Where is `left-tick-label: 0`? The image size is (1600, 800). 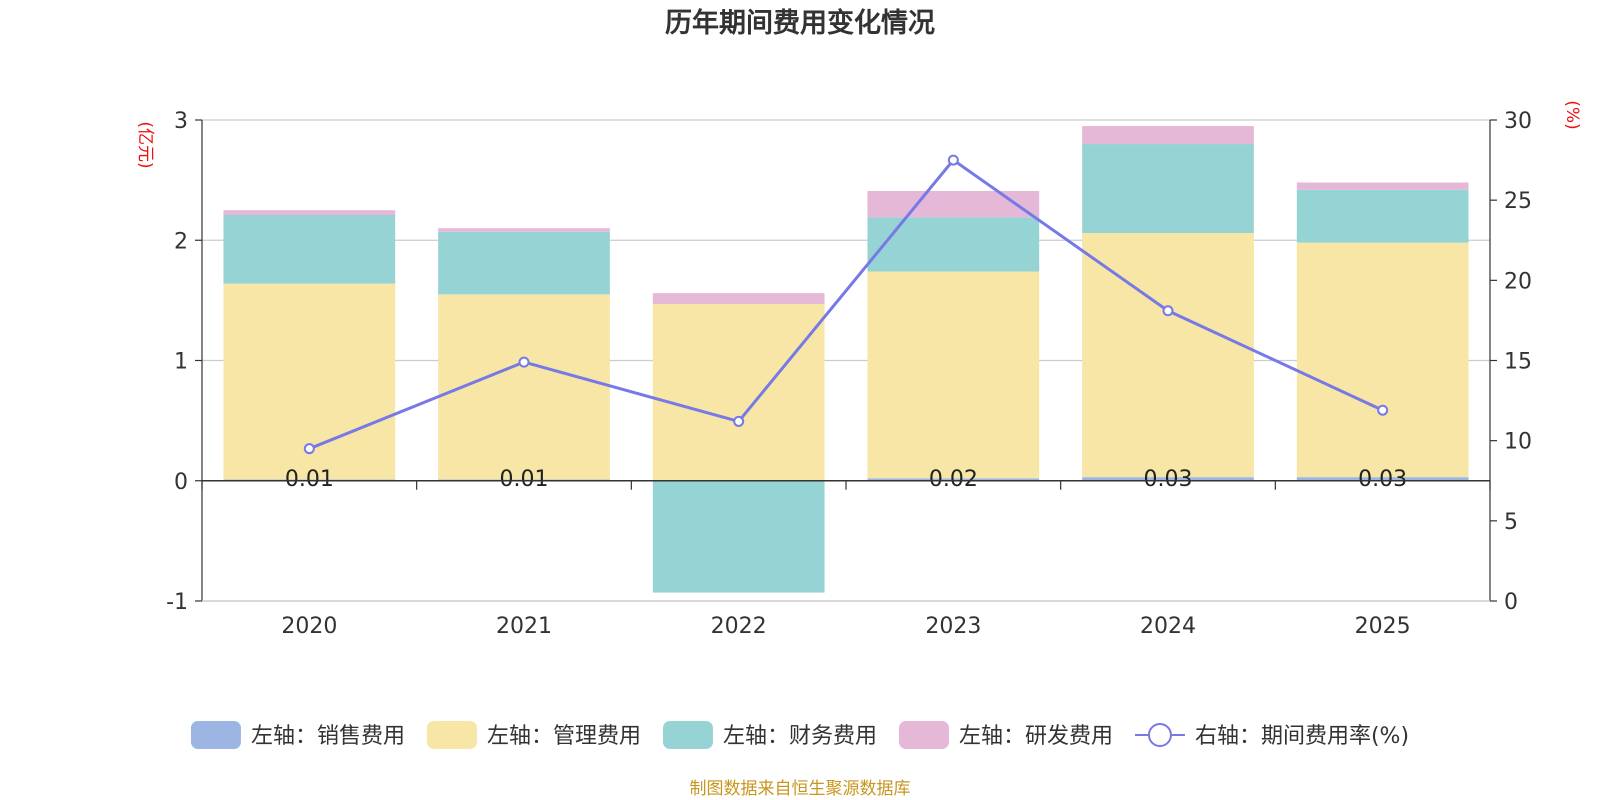 left-tick-label: 0 is located at coordinates (181, 482).